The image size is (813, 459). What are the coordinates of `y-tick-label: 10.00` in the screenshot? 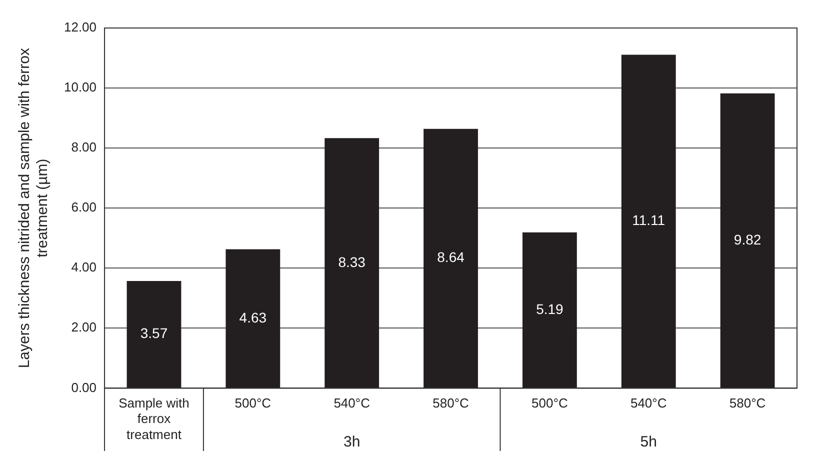 It's located at (80, 87).